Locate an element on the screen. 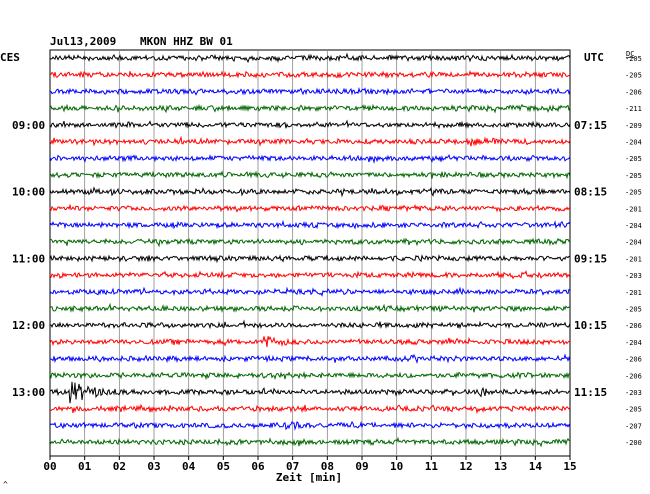 This screenshot has width=650, height=494. right-time-labels: 07:15 08:15 09:15 10:15 11:15 is located at coordinates (590, 259).